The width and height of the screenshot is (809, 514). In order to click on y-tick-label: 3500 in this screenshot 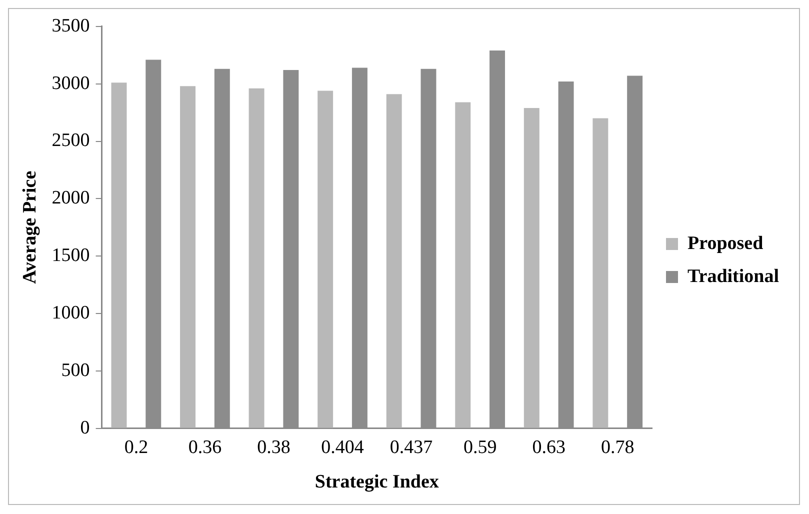, I will do `click(71, 25)`.